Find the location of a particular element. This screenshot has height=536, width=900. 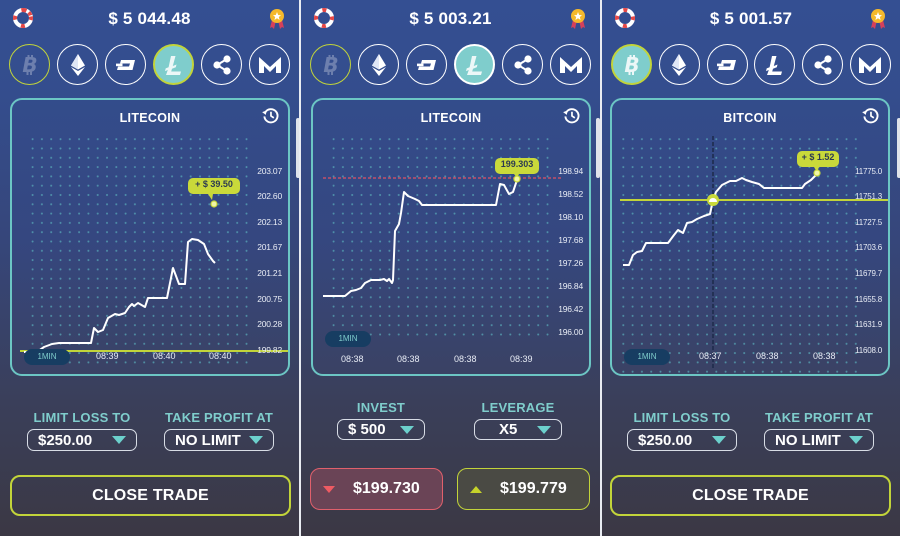

trade-controls: INVEST $ 500 LEVERAGE X5 is located at coordinates (450, 424).